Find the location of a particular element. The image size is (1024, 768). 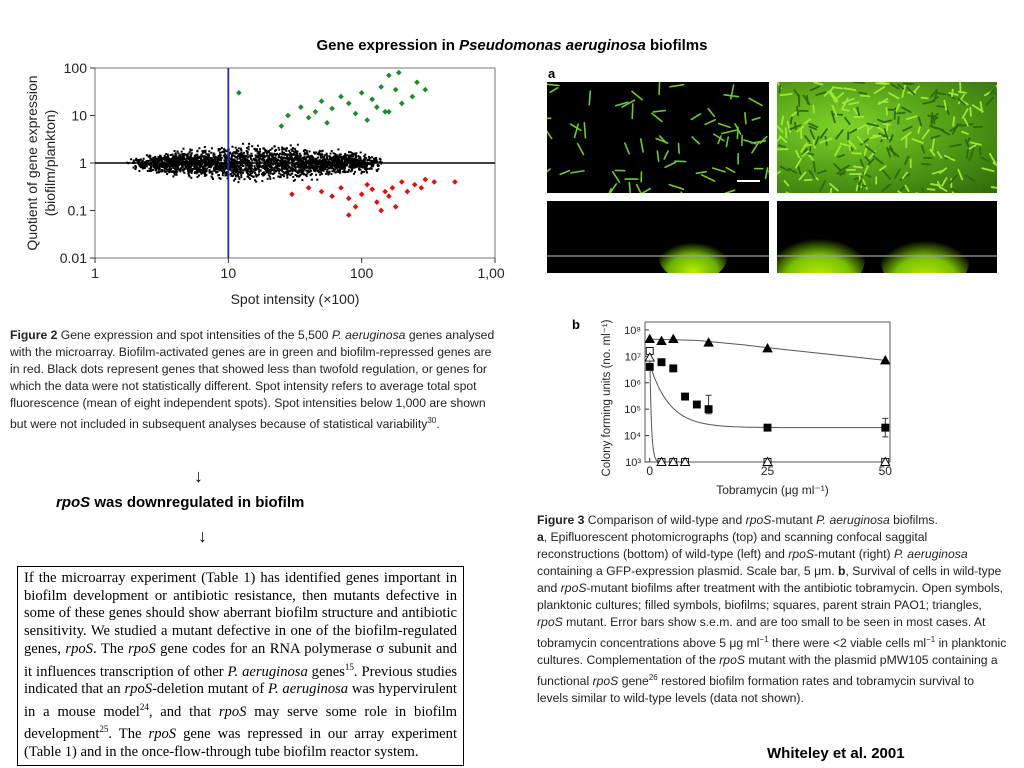

y-tick-label: 10⁸ is located at coordinates (632, 331).